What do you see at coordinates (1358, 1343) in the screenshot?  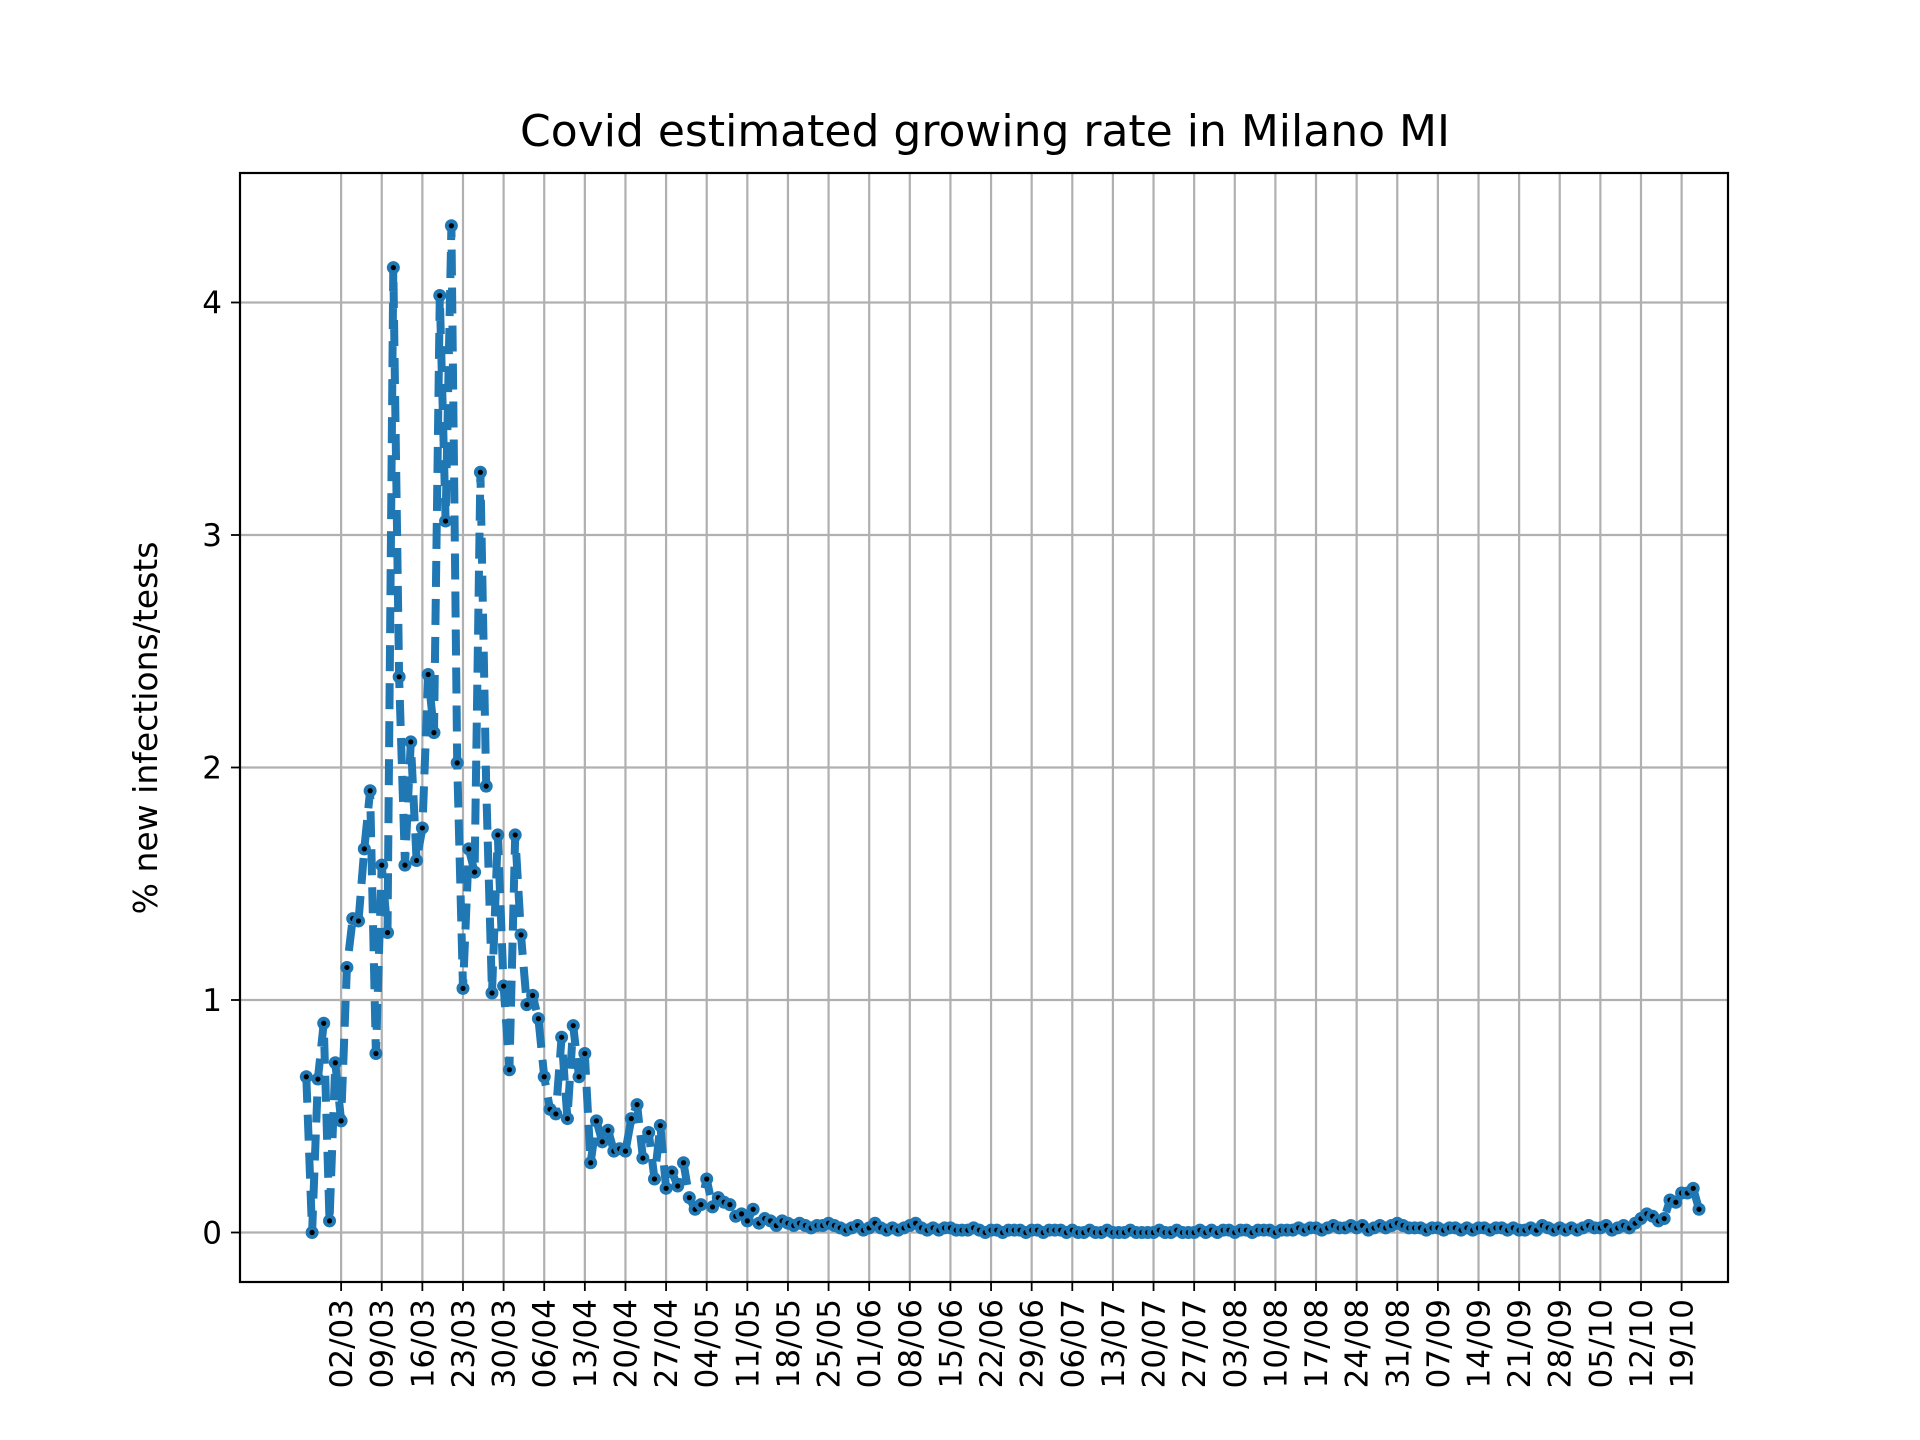 I see `x-tick-label: 24/08` at bounding box center [1358, 1343].